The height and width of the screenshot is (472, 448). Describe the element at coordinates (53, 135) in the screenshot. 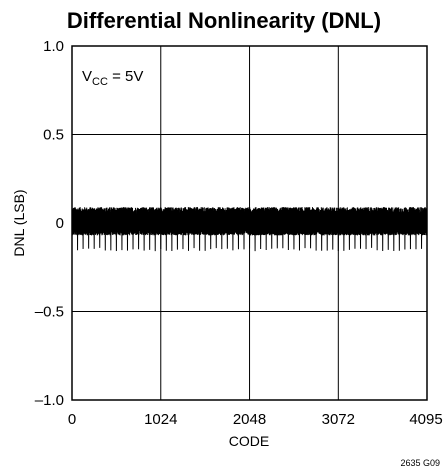

I see `y-tick-label-1: 0.5` at that location.